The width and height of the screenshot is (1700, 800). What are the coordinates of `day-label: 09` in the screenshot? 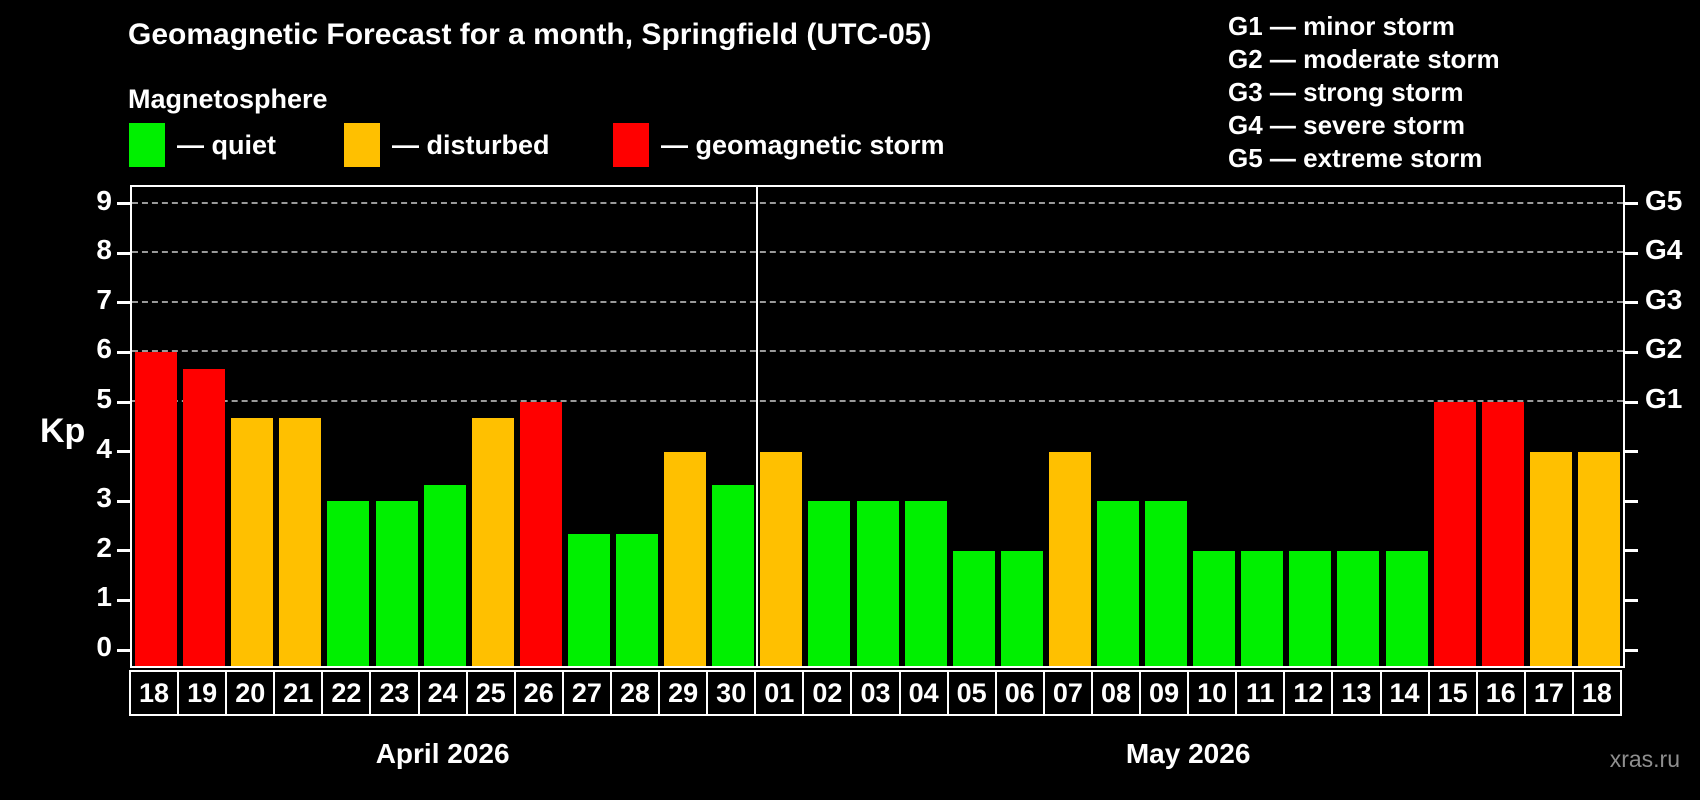 It's located at (1164, 693).